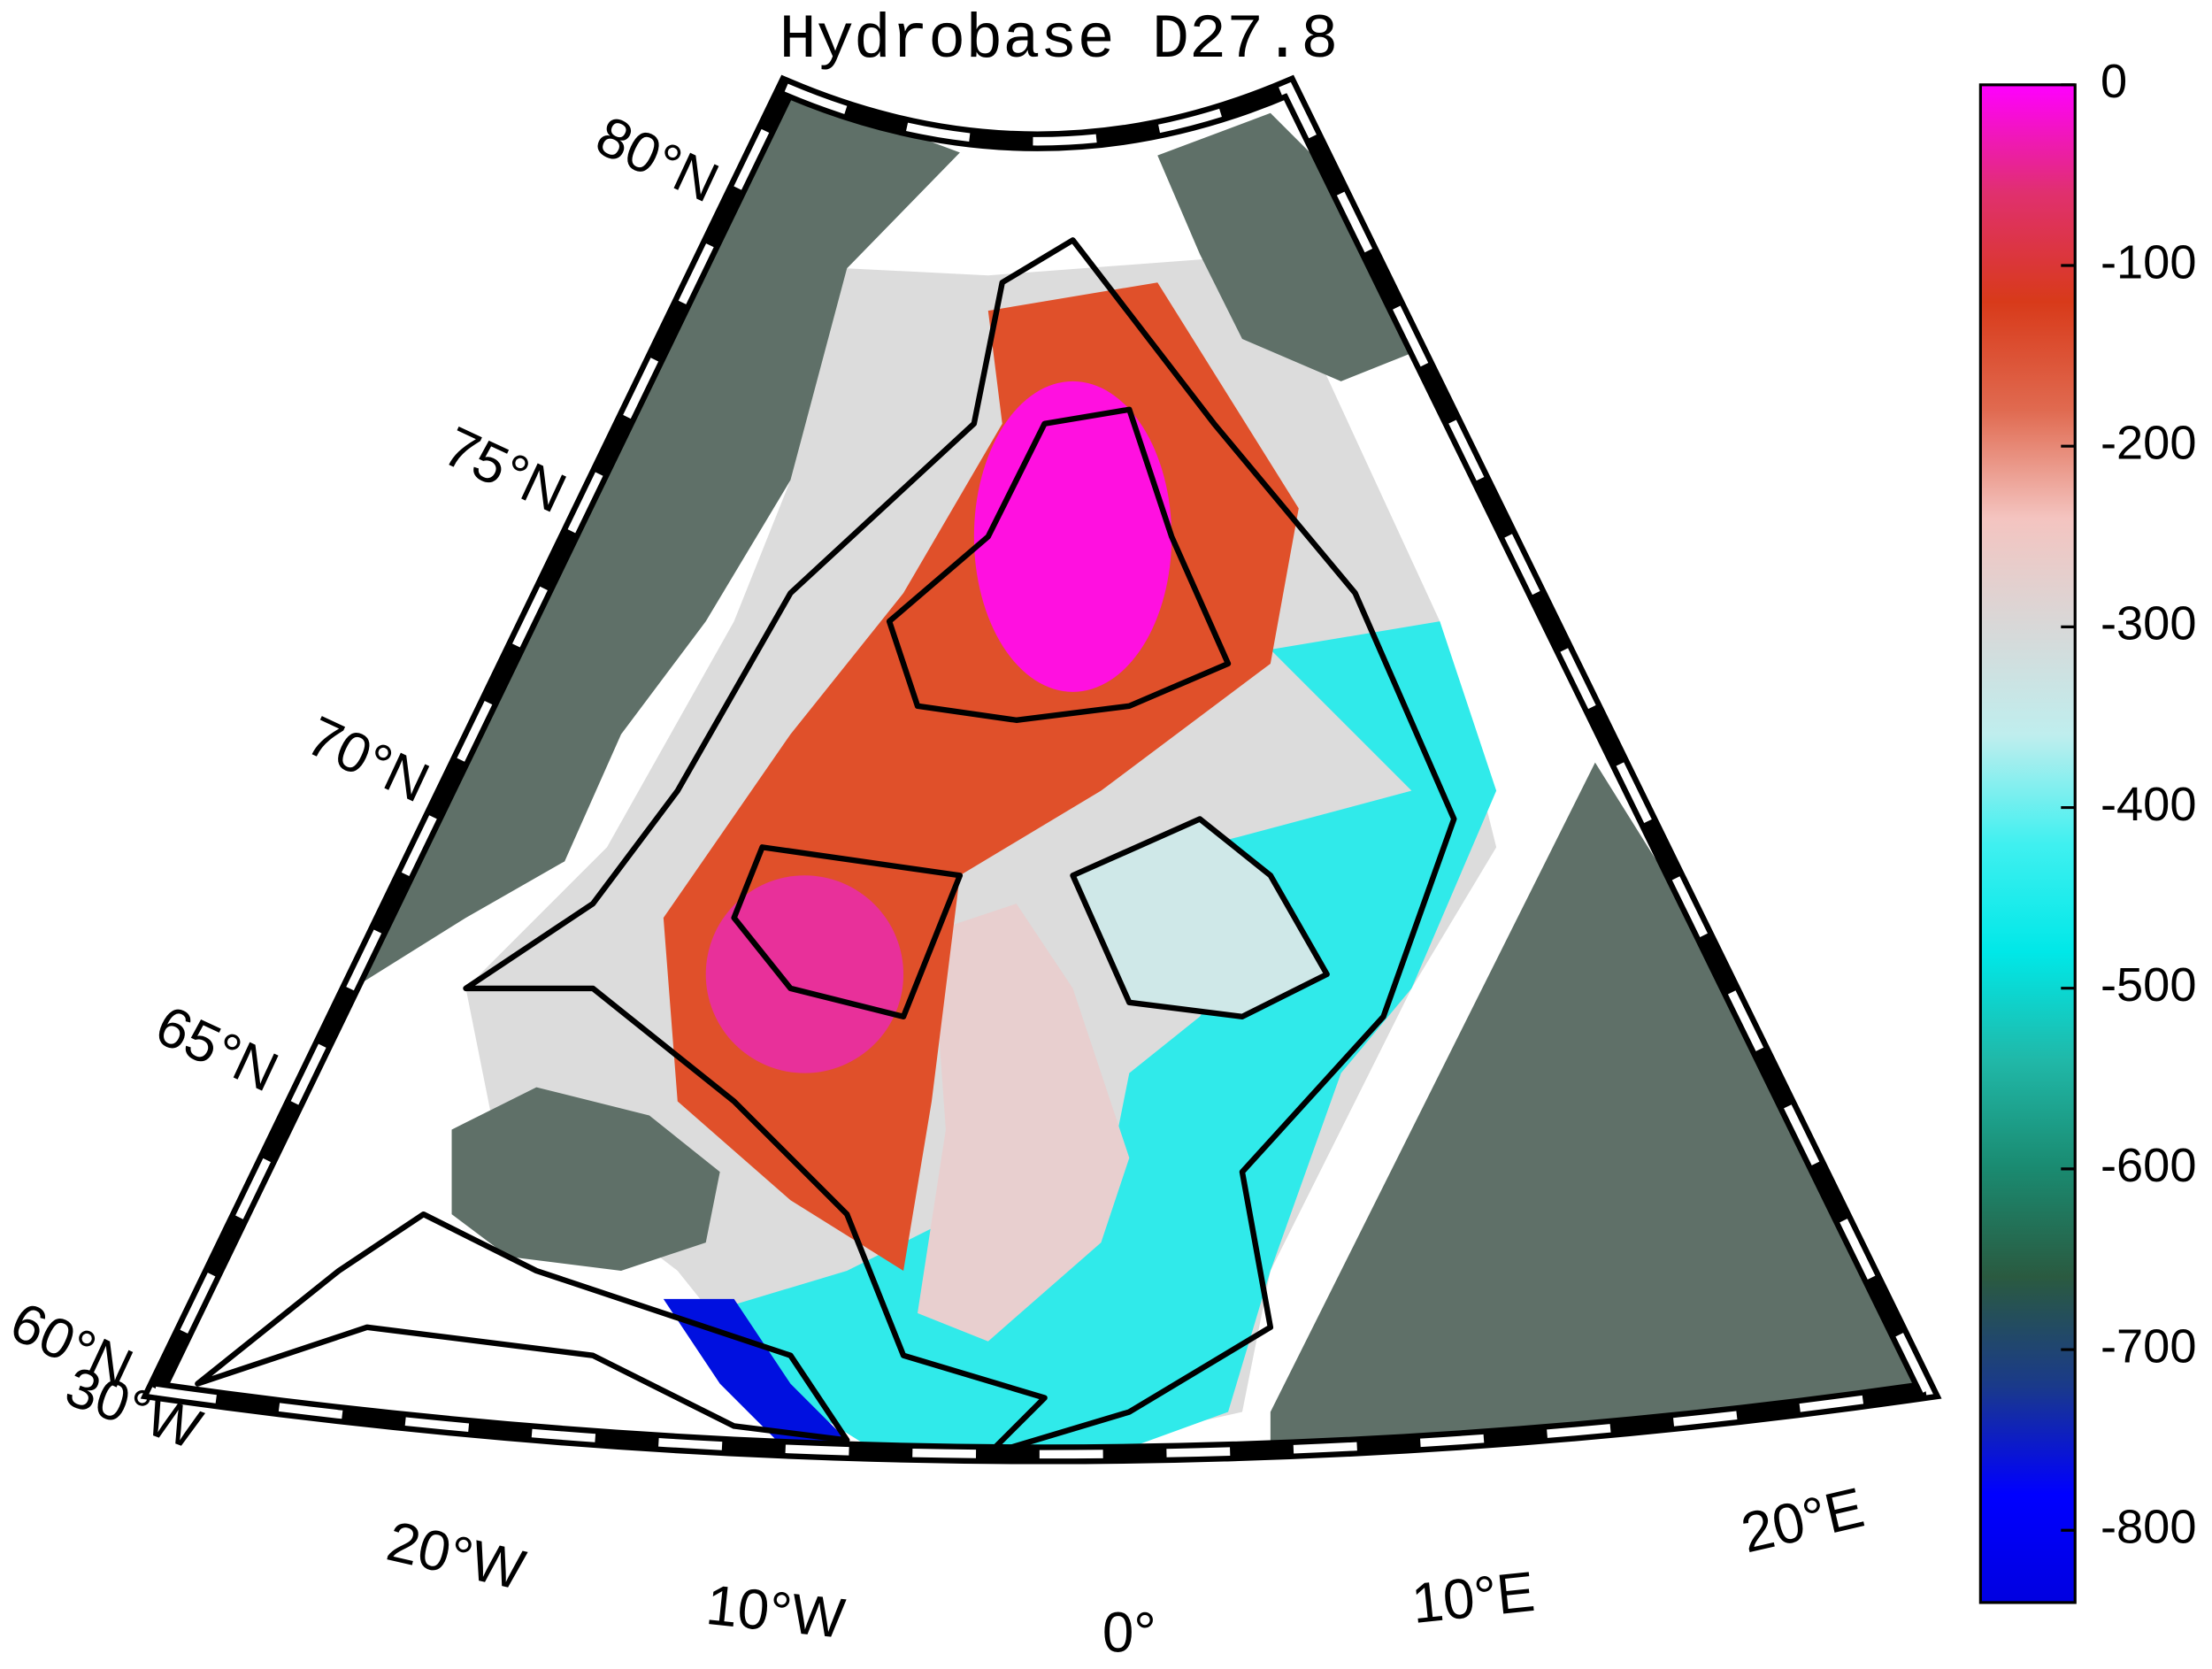 The width and height of the screenshot is (2212, 1669). What do you see at coordinates (1473, 1597) in the screenshot?
I see `lon-label: 10°E` at bounding box center [1473, 1597].